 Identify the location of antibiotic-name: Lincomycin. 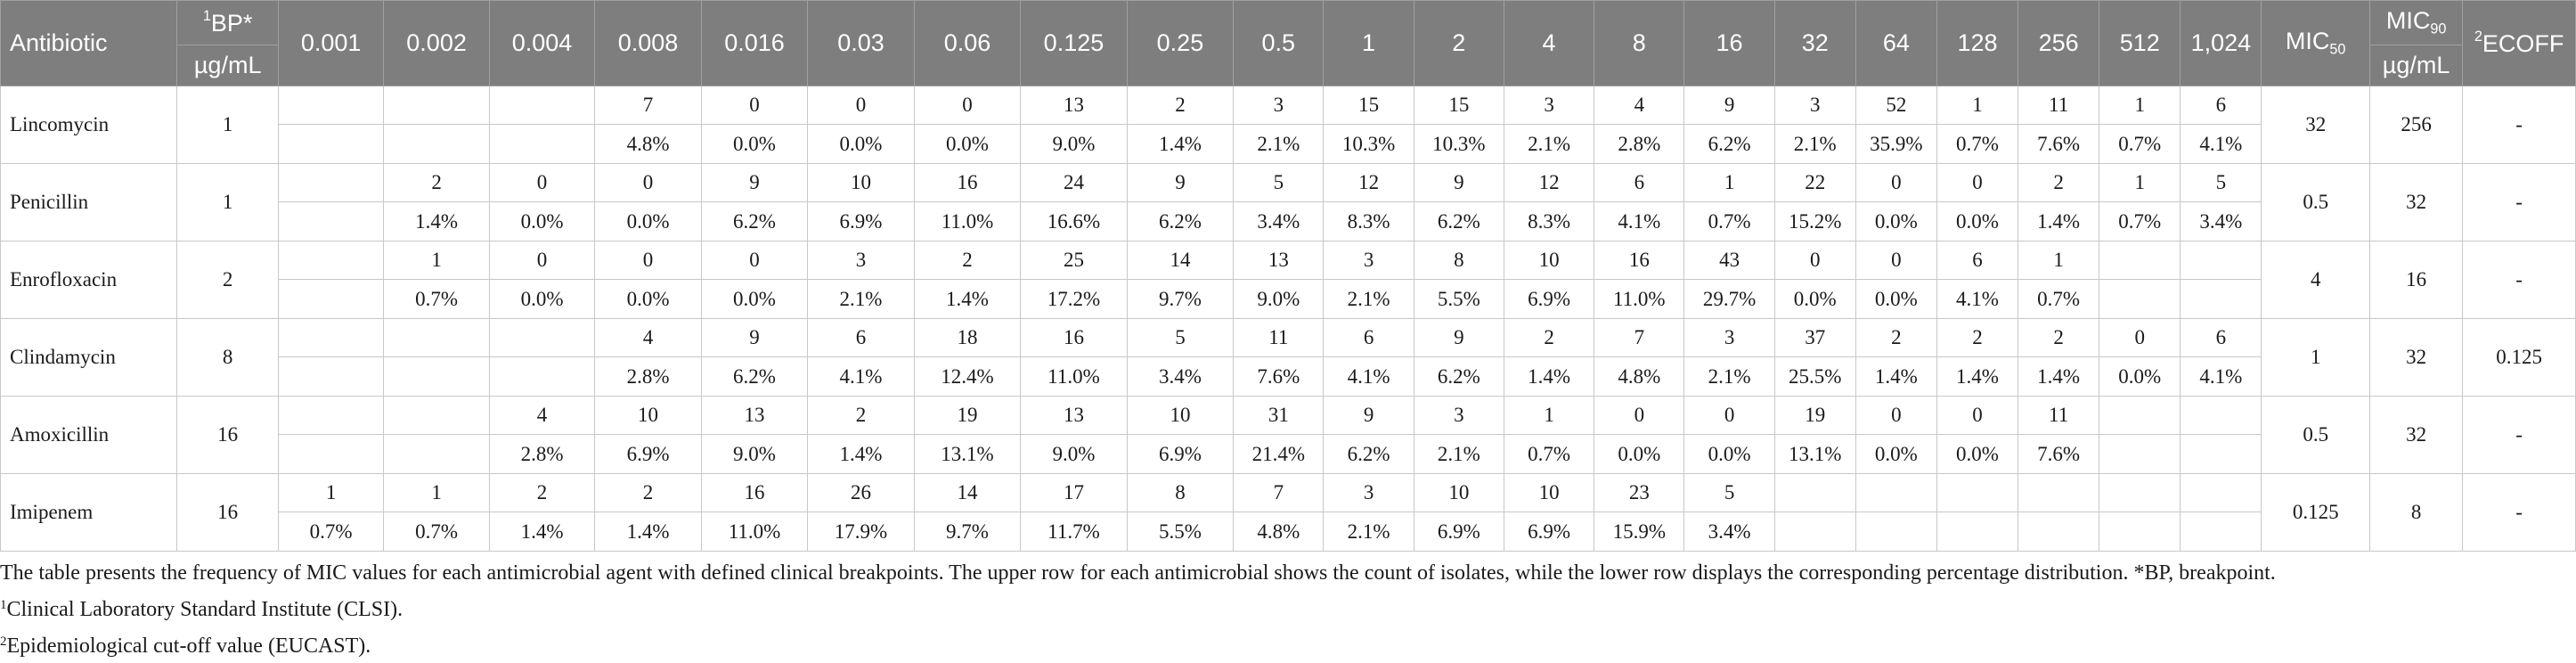
(89, 125).